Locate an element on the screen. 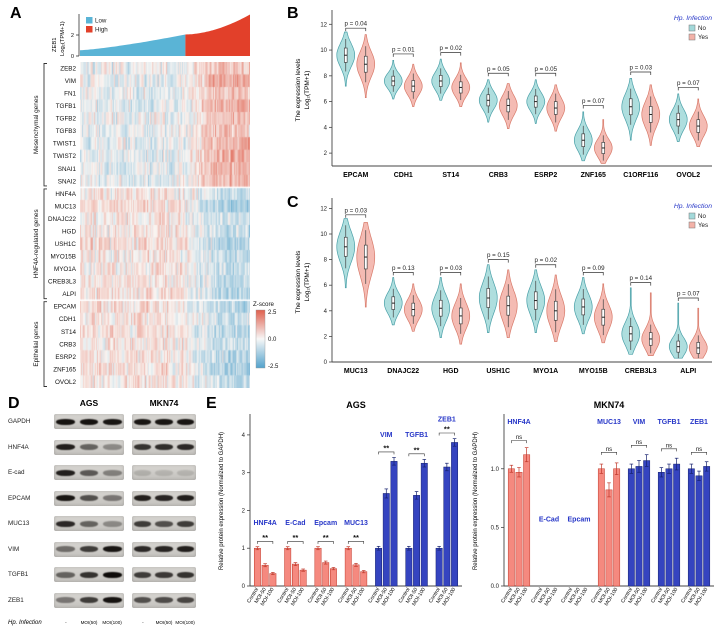 The width and height of the screenshot is (720, 636). blot-band-VIM is located at coordinates (164, 549).